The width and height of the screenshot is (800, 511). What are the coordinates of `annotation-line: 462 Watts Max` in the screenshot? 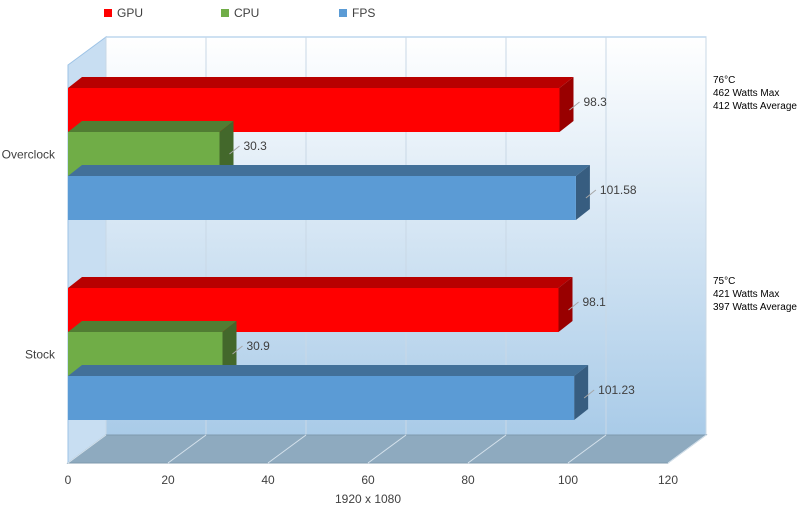 It's located at (746, 93).